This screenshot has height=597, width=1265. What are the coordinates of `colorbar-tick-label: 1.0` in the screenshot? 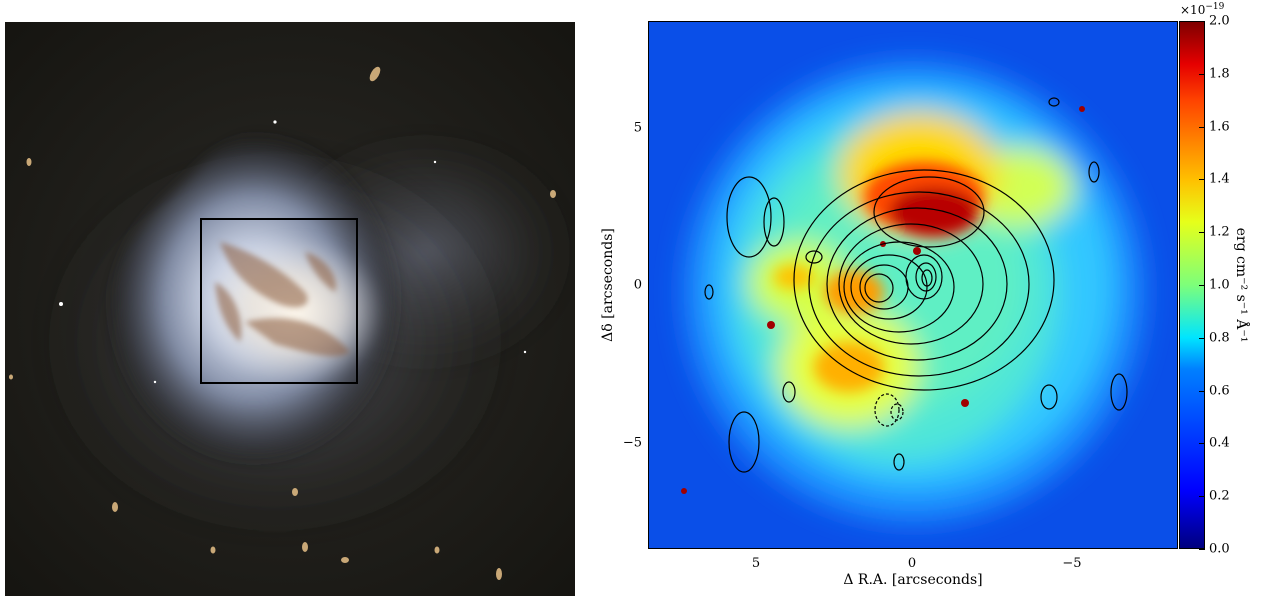 It's located at (1219, 285).